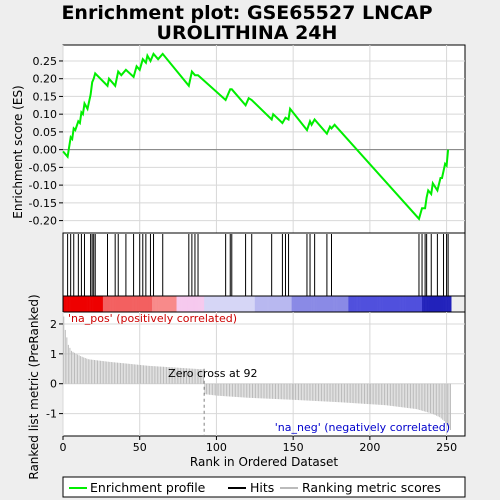 The image size is (500, 500). I want to click on metric-tick-label: 0, so click(53, 384).